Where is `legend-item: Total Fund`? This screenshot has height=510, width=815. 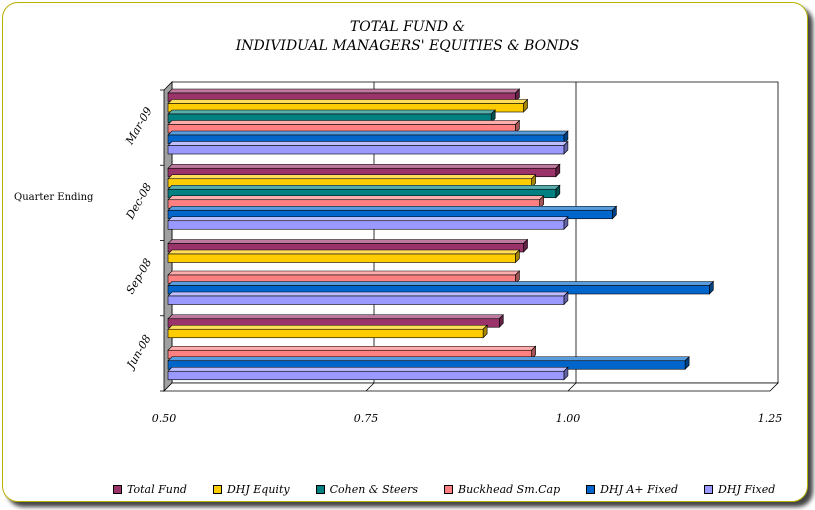
legend-item: Total Fund is located at coordinates (150, 489).